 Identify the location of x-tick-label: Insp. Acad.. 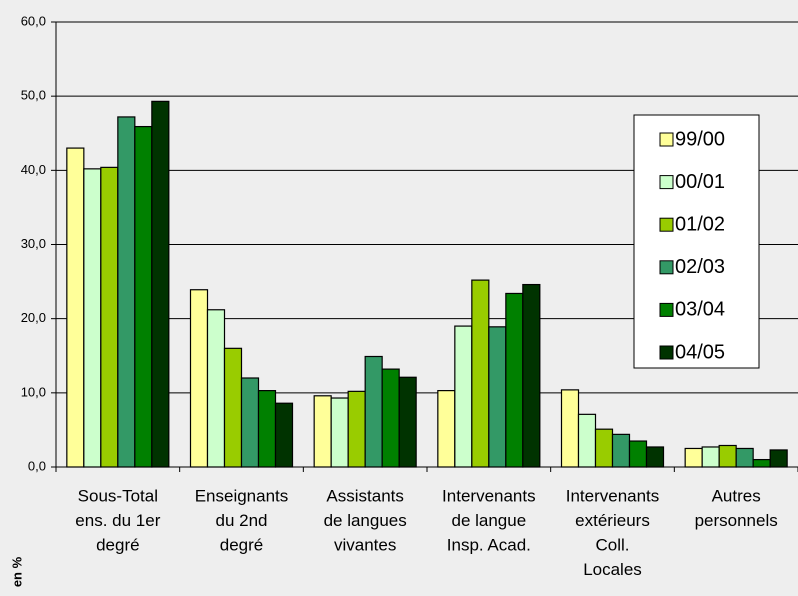
(489, 544).